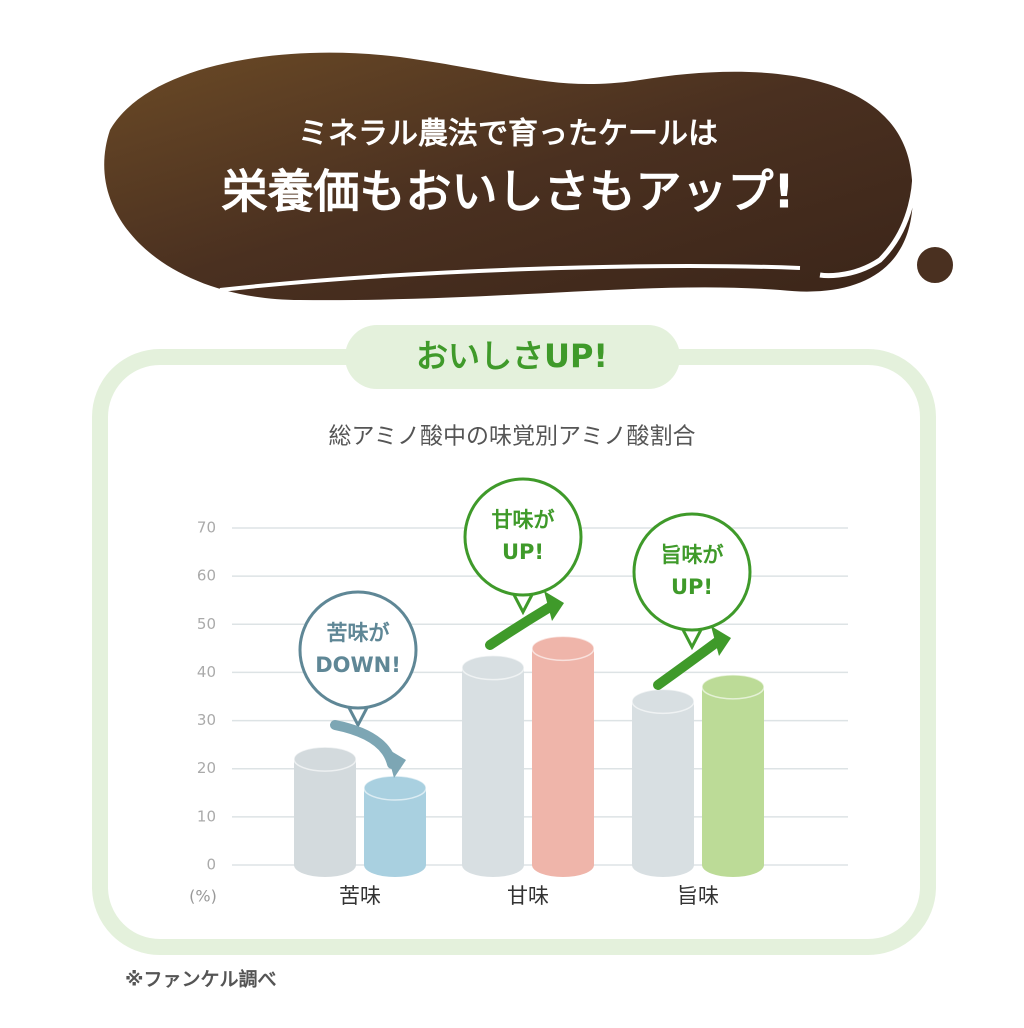 This screenshot has height=1028, width=1024. Describe the element at coordinates (206, 768) in the screenshot. I see `y-tick-label: 20` at that location.